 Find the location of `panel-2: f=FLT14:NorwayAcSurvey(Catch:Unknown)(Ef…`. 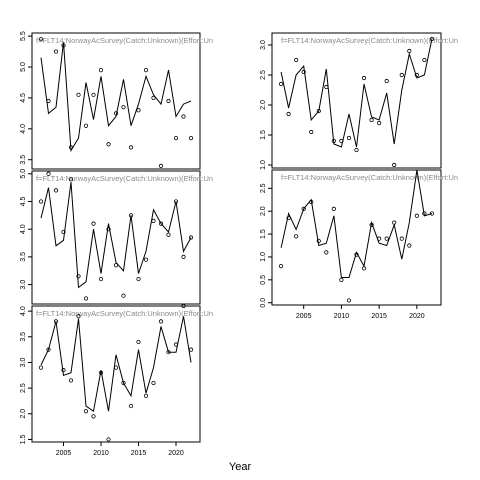

panel-2: f=FLT14:NorwayAcSurvey(Catch:Unknown)(Ef… is located at coordinates (359, 101).